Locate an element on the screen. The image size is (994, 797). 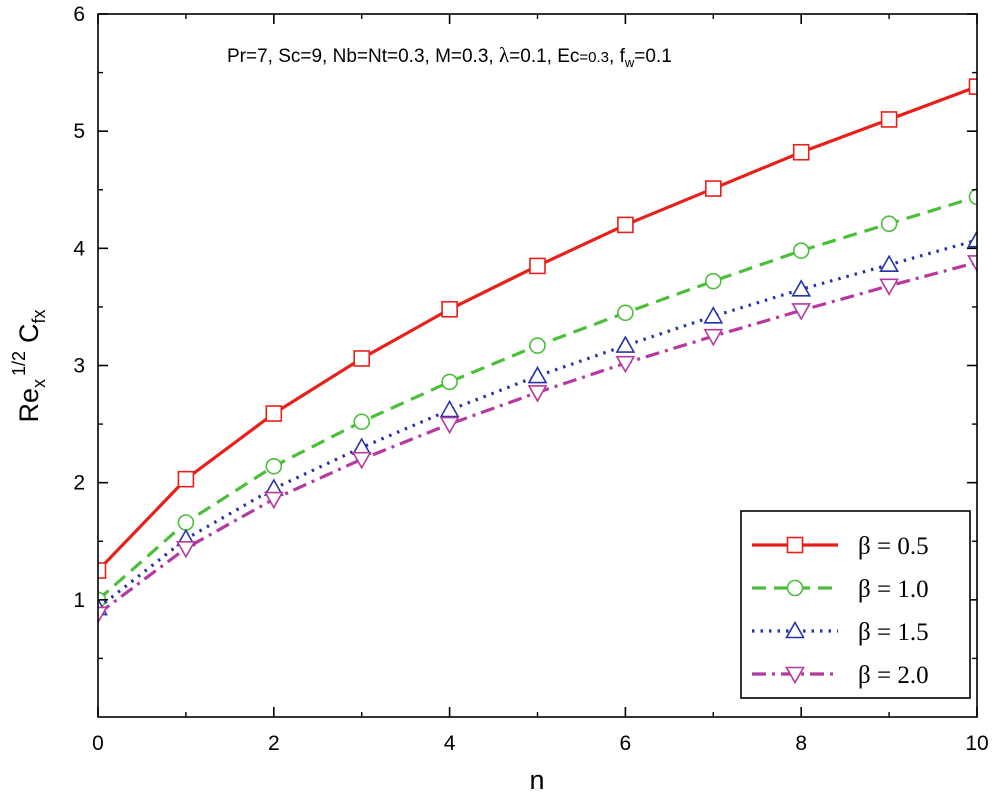
x-tick-label: 0 is located at coordinates (98, 743).